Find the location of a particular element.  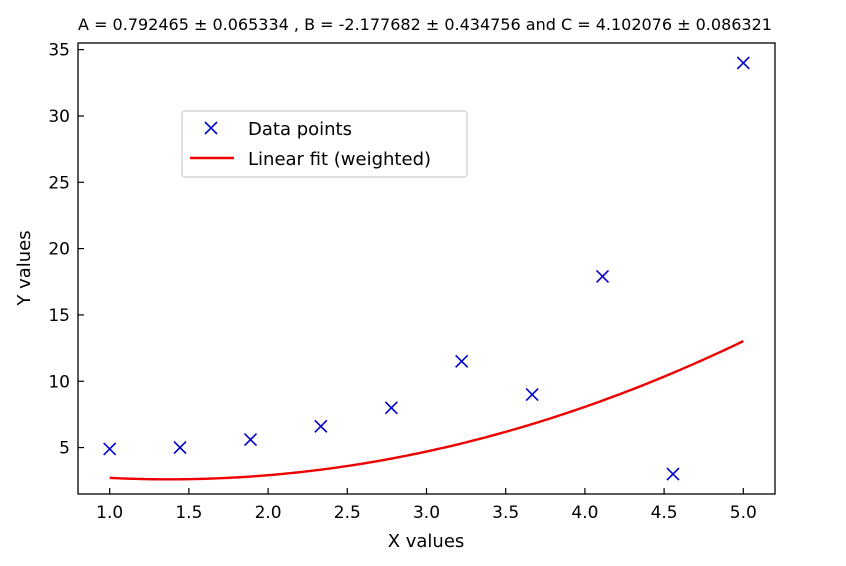

y-axis: 5 10 15 20 25 30 35 is located at coordinates (66, 250).